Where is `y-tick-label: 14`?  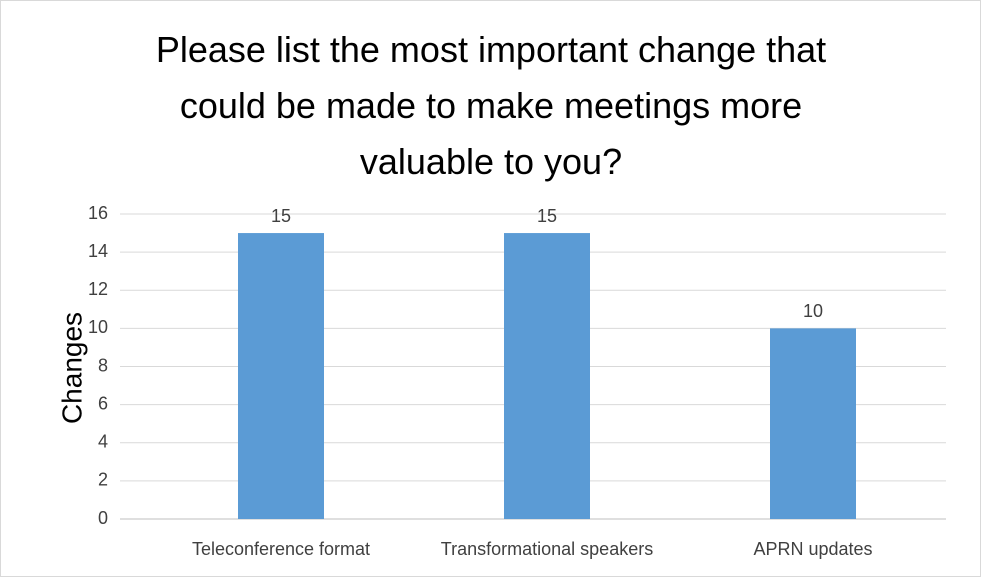
y-tick-label: 14 is located at coordinates (98, 251).